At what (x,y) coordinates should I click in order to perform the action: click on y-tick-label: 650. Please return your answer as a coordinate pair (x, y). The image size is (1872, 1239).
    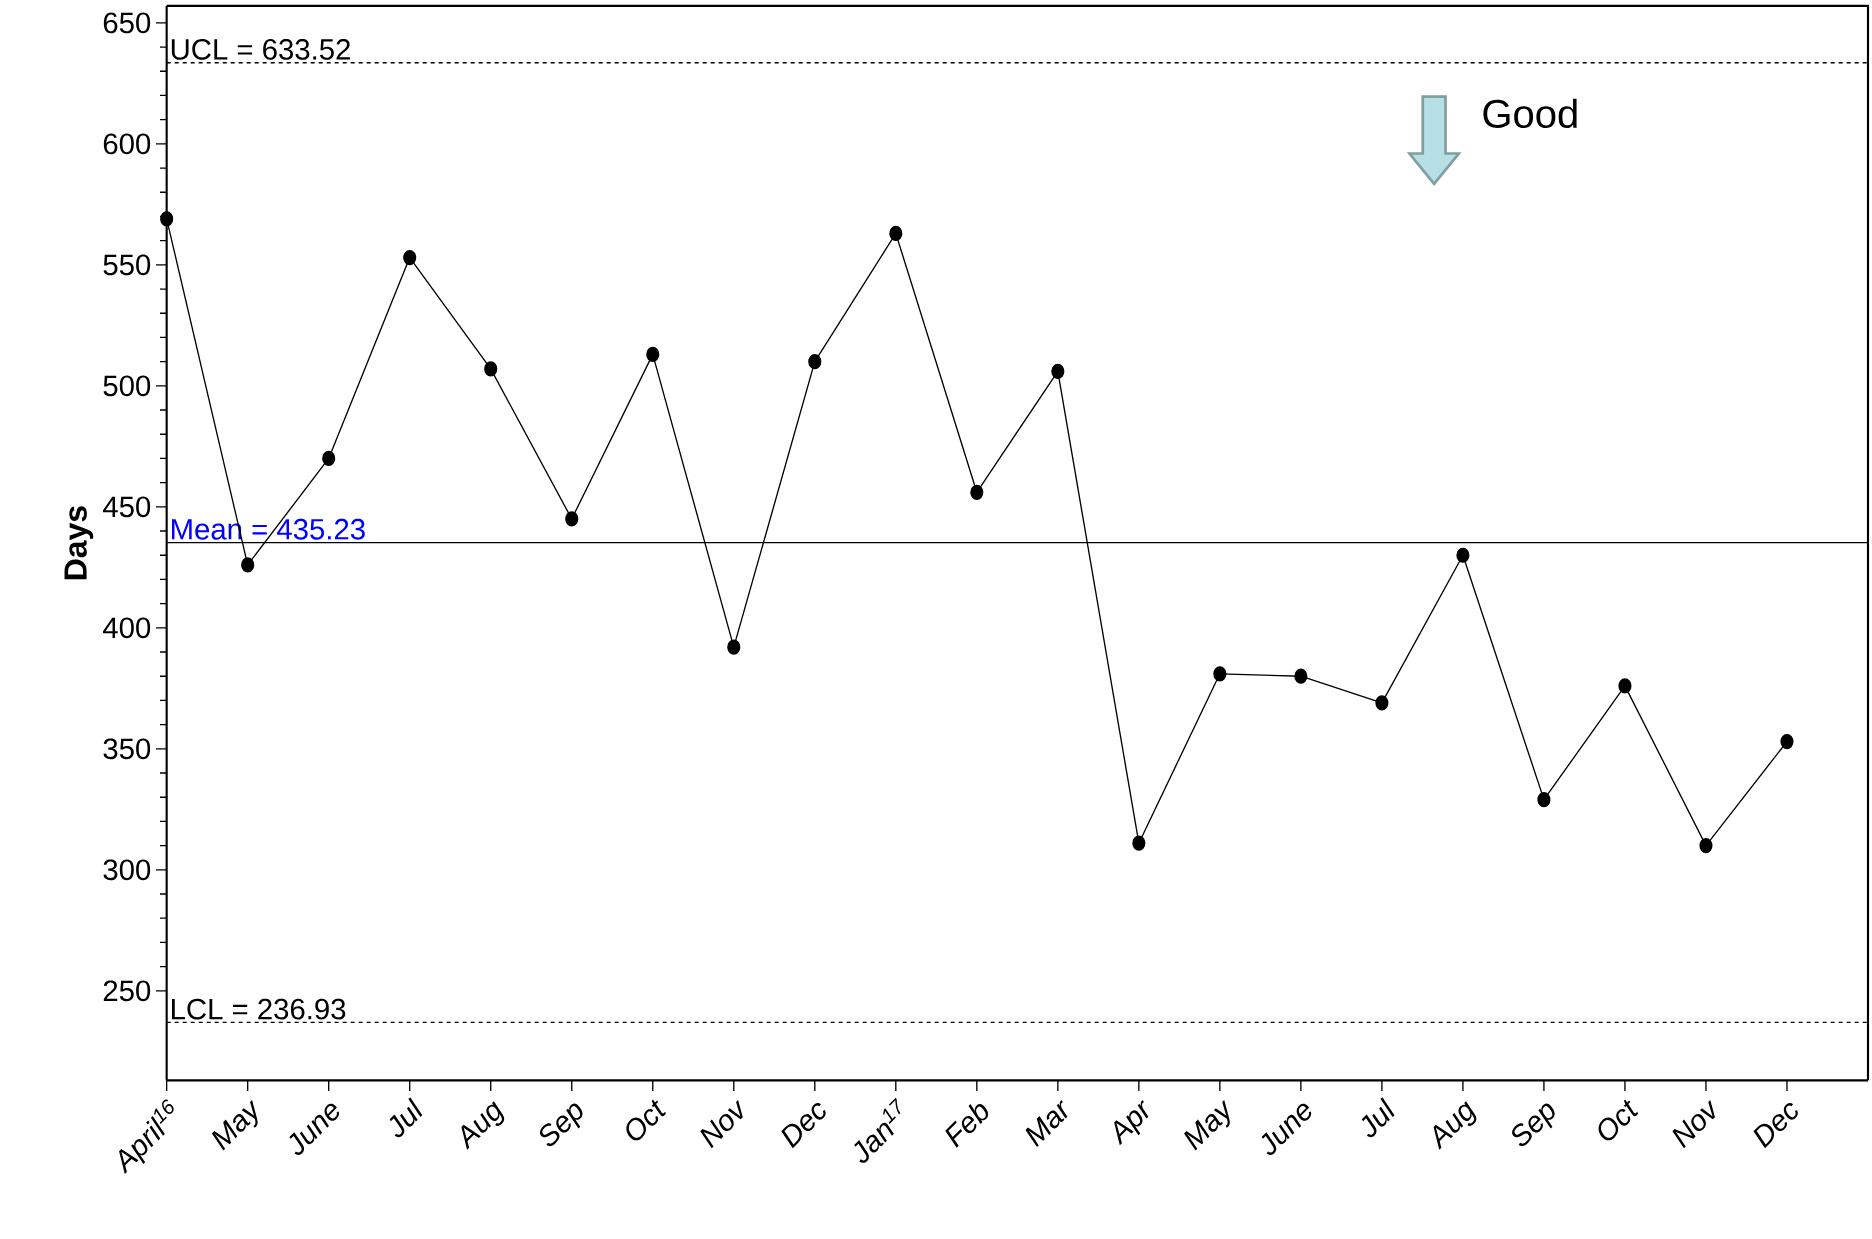
    Looking at the image, I should click on (127, 23).